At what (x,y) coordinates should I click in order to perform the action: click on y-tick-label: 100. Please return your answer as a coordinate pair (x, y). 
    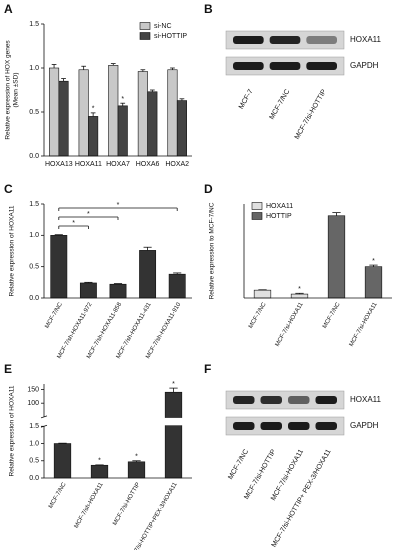
    Looking at the image, I should click on (33, 403).